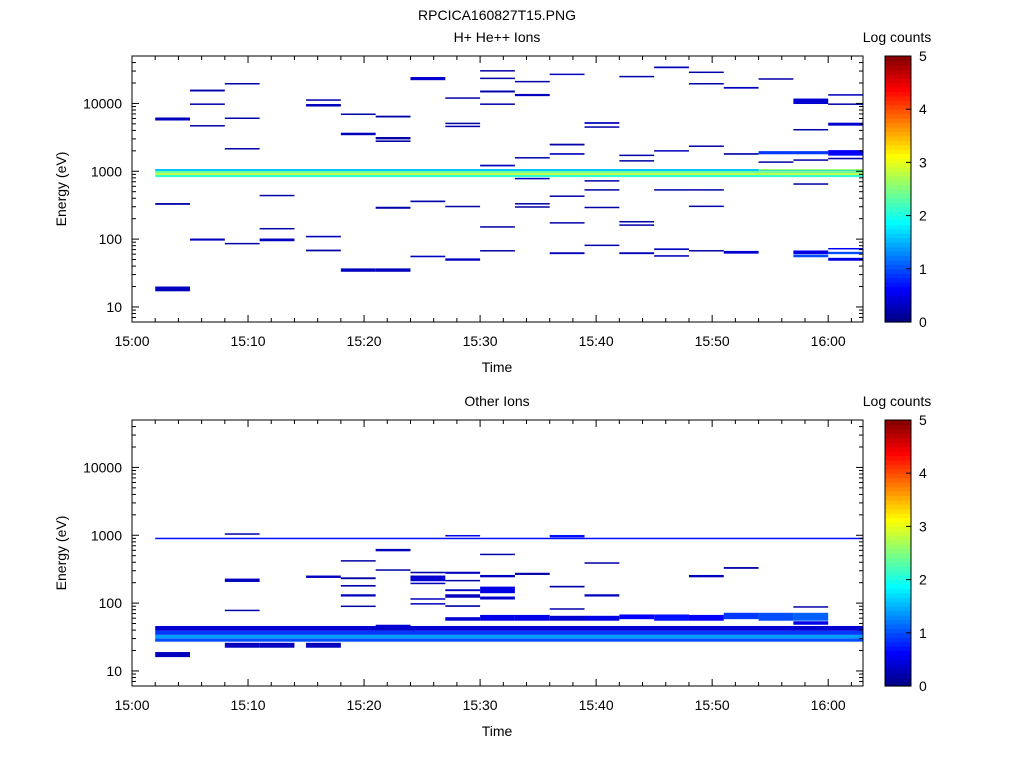 This screenshot has width=1024, height=773. I want to click on panel-2-colorbar-tick-label: 4, so click(923, 473).